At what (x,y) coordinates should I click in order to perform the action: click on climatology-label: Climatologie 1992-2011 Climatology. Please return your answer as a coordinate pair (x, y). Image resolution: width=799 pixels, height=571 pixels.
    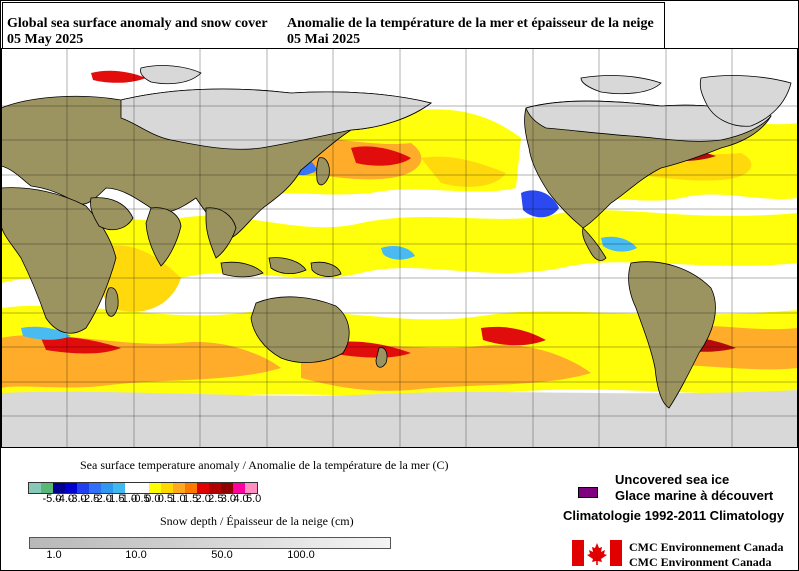
    Looking at the image, I should click on (674, 515).